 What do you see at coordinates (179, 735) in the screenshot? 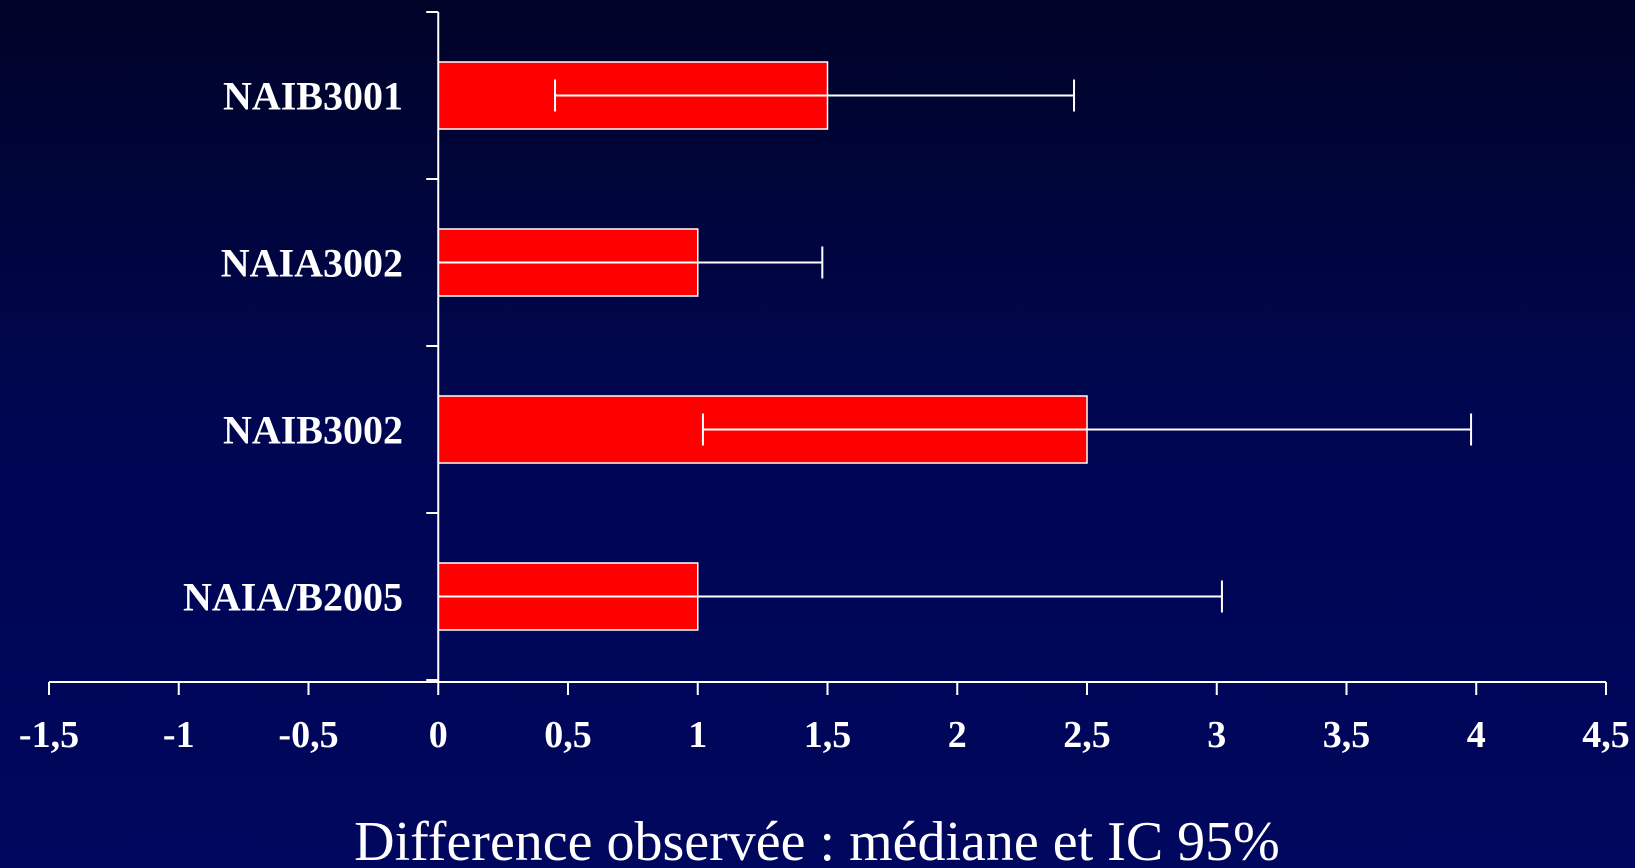
I see `x-tick-label-1: -1` at bounding box center [179, 735].